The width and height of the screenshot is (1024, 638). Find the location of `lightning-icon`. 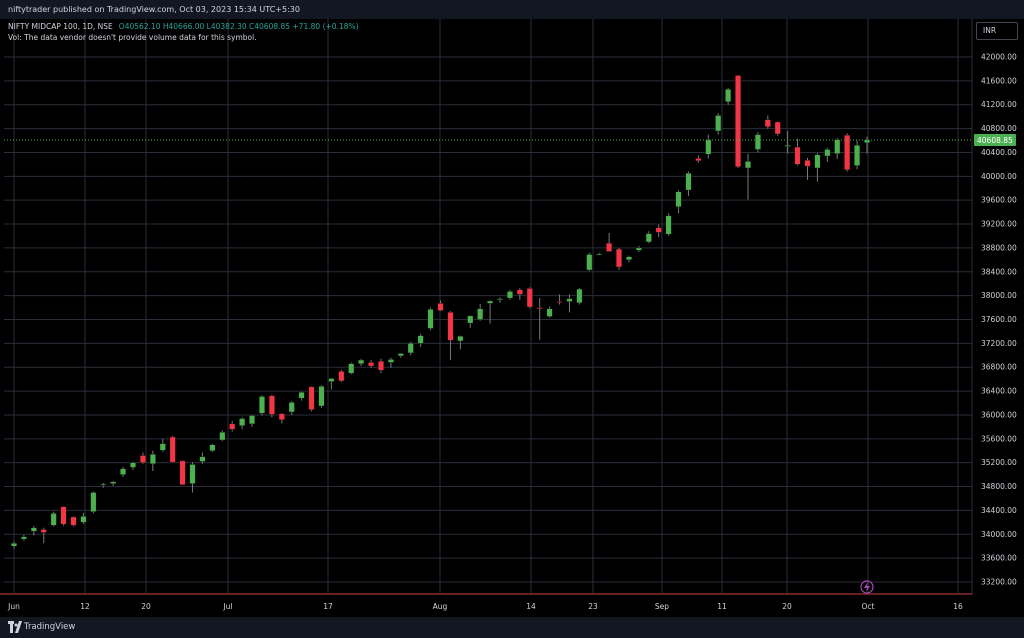

lightning-icon is located at coordinates (867, 587).